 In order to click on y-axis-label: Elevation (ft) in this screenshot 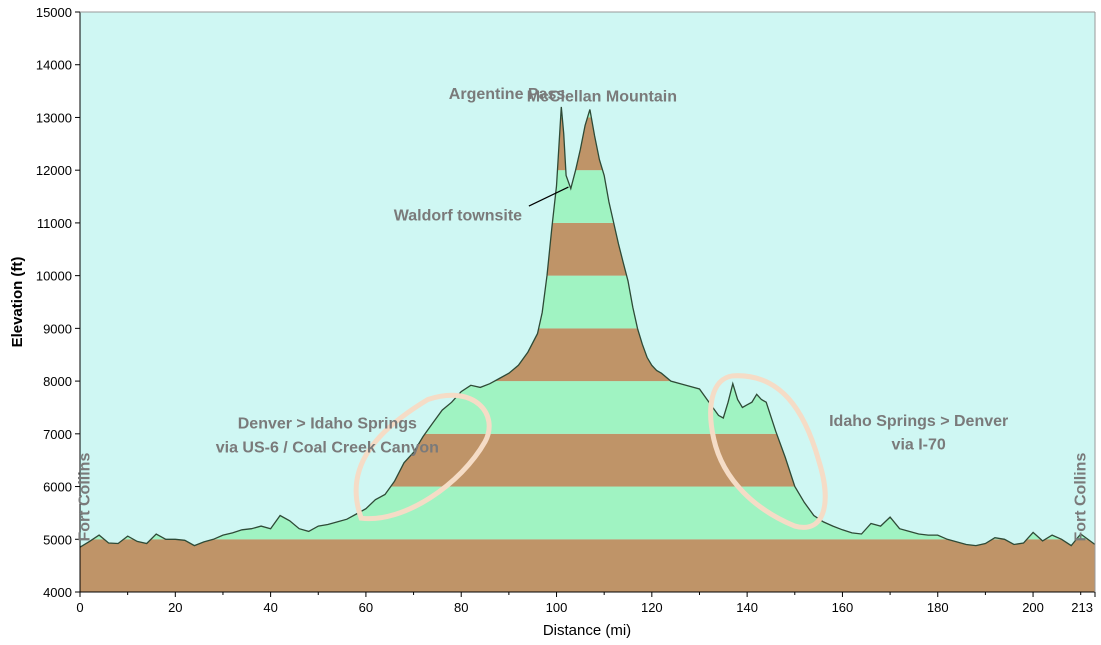, I will do `click(17, 302)`.